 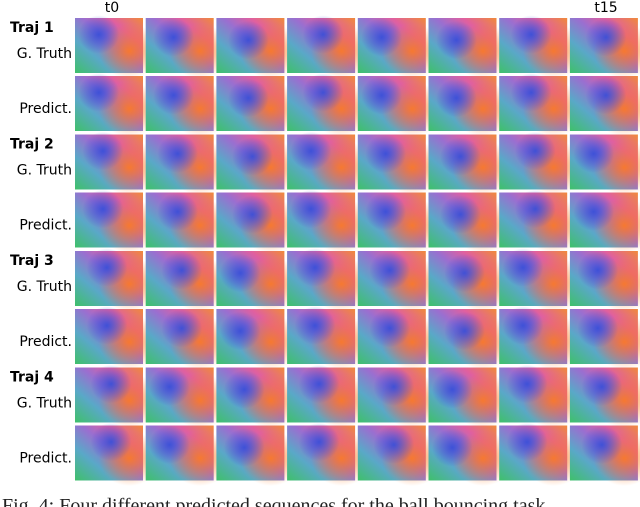 What do you see at coordinates (112, 8) in the screenshot?
I see `time-start: t0` at bounding box center [112, 8].